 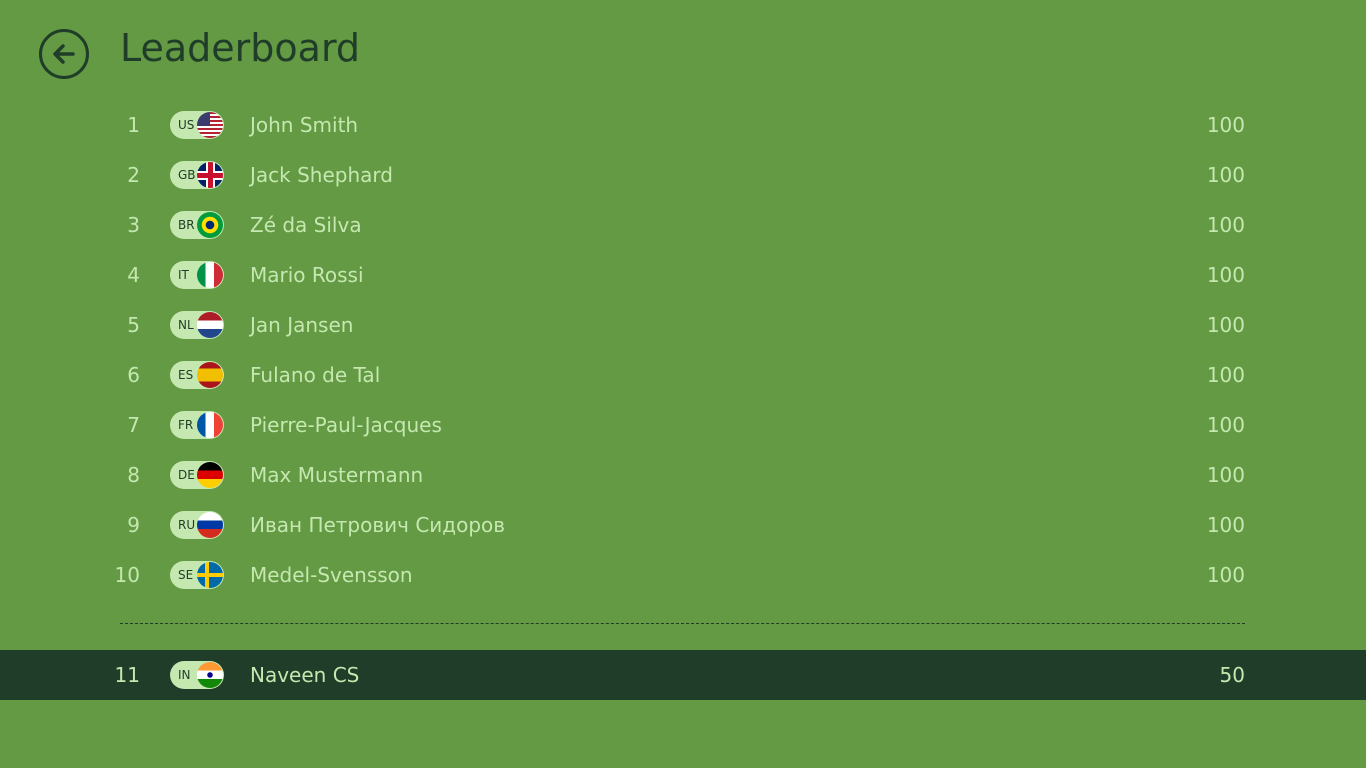 What do you see at coordinates (683, 675) in the screenshot?
I see `current-user-row: 11 IN Naveen CS 50` at bounding box center [683, 675].